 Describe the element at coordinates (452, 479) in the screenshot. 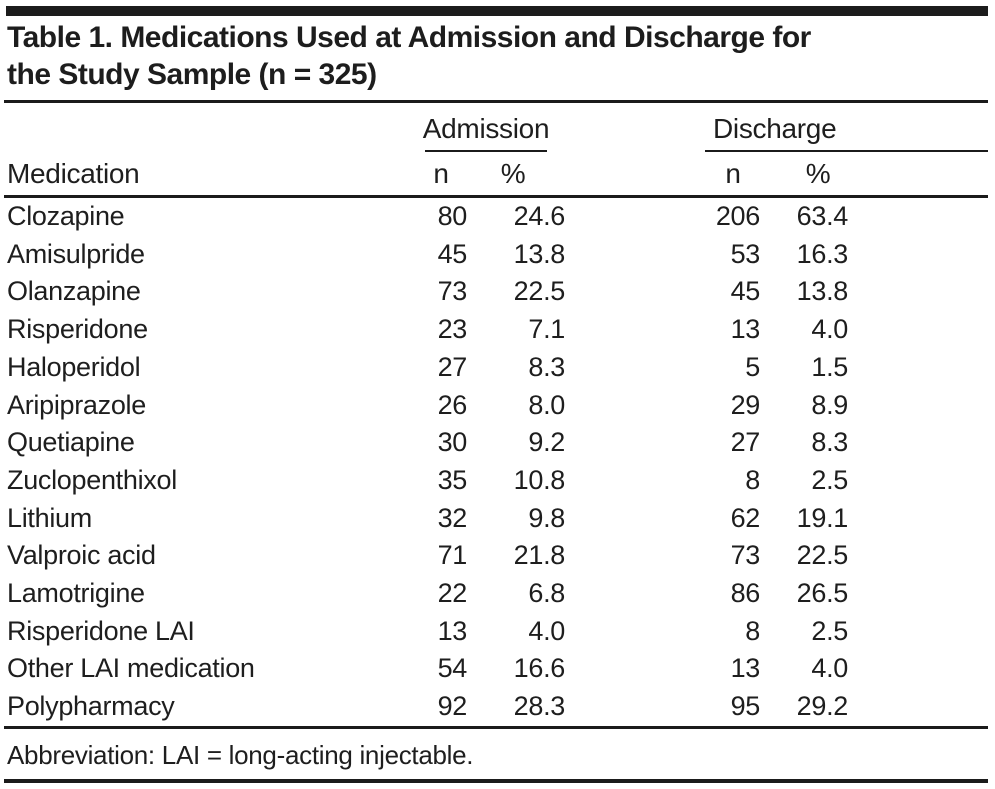

I see `admission-n-cell: 35` at that location.